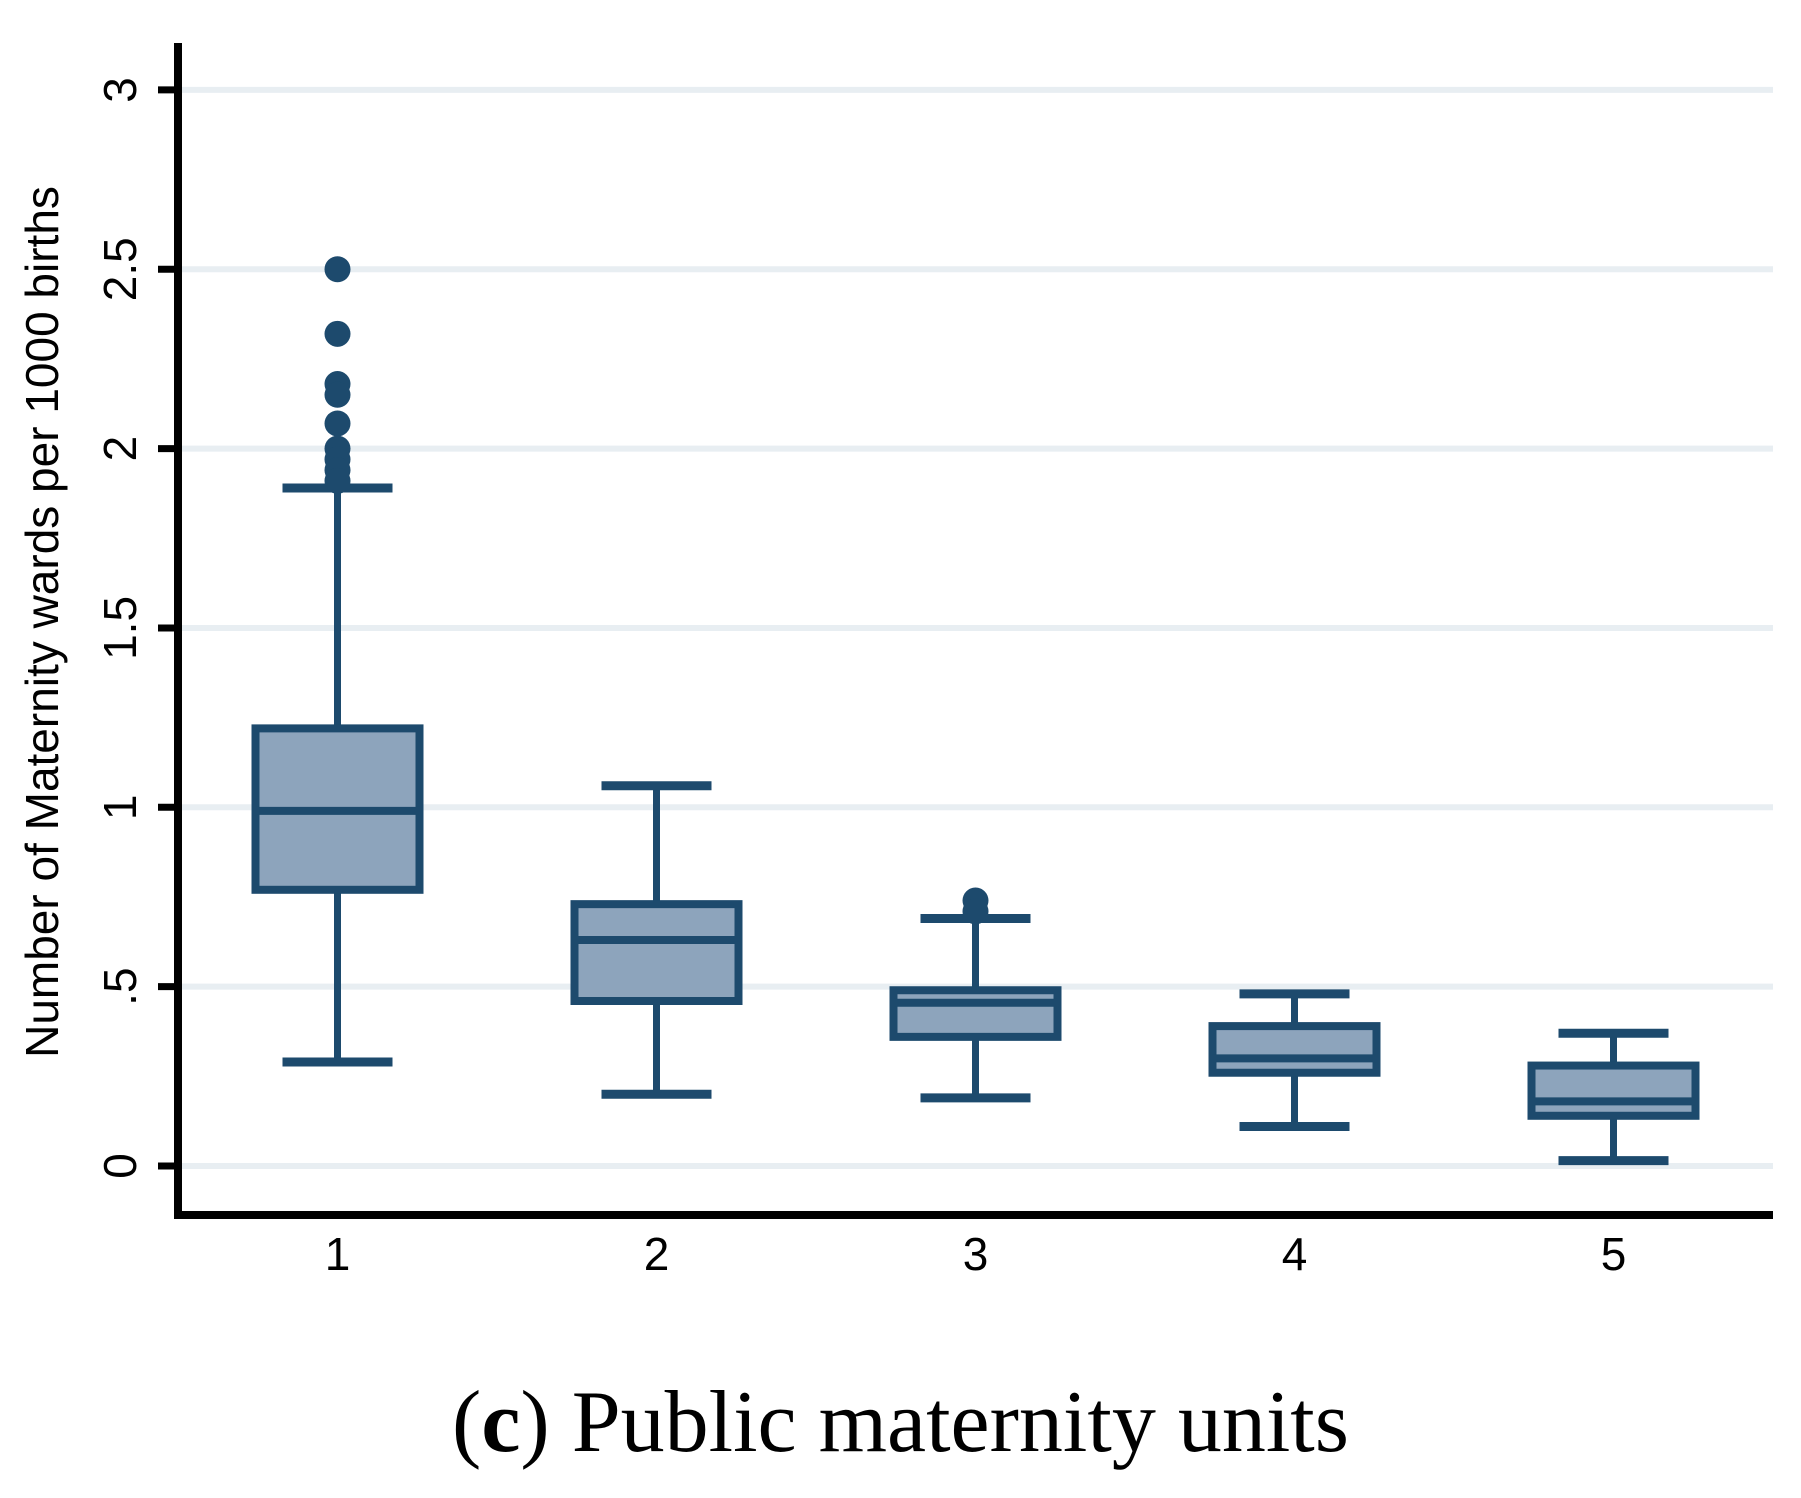  What do you see at coordinates (120, 808) in the screenshot?
I see `y-tick-label: 1` at bounding box center [120, 808].